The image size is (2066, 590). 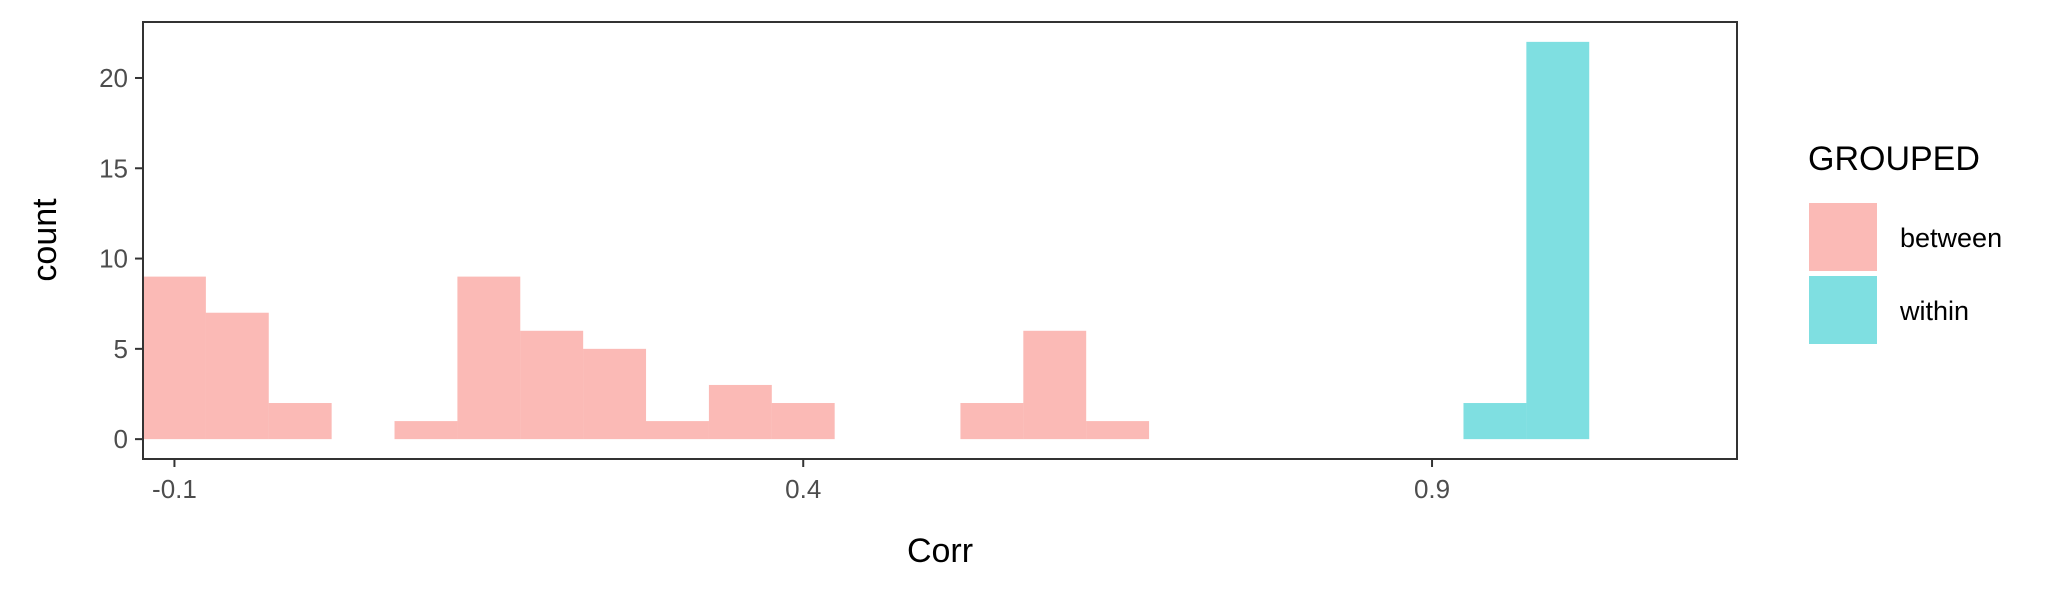 I want to click on legend-key-within, so click(x=1843, y=310).